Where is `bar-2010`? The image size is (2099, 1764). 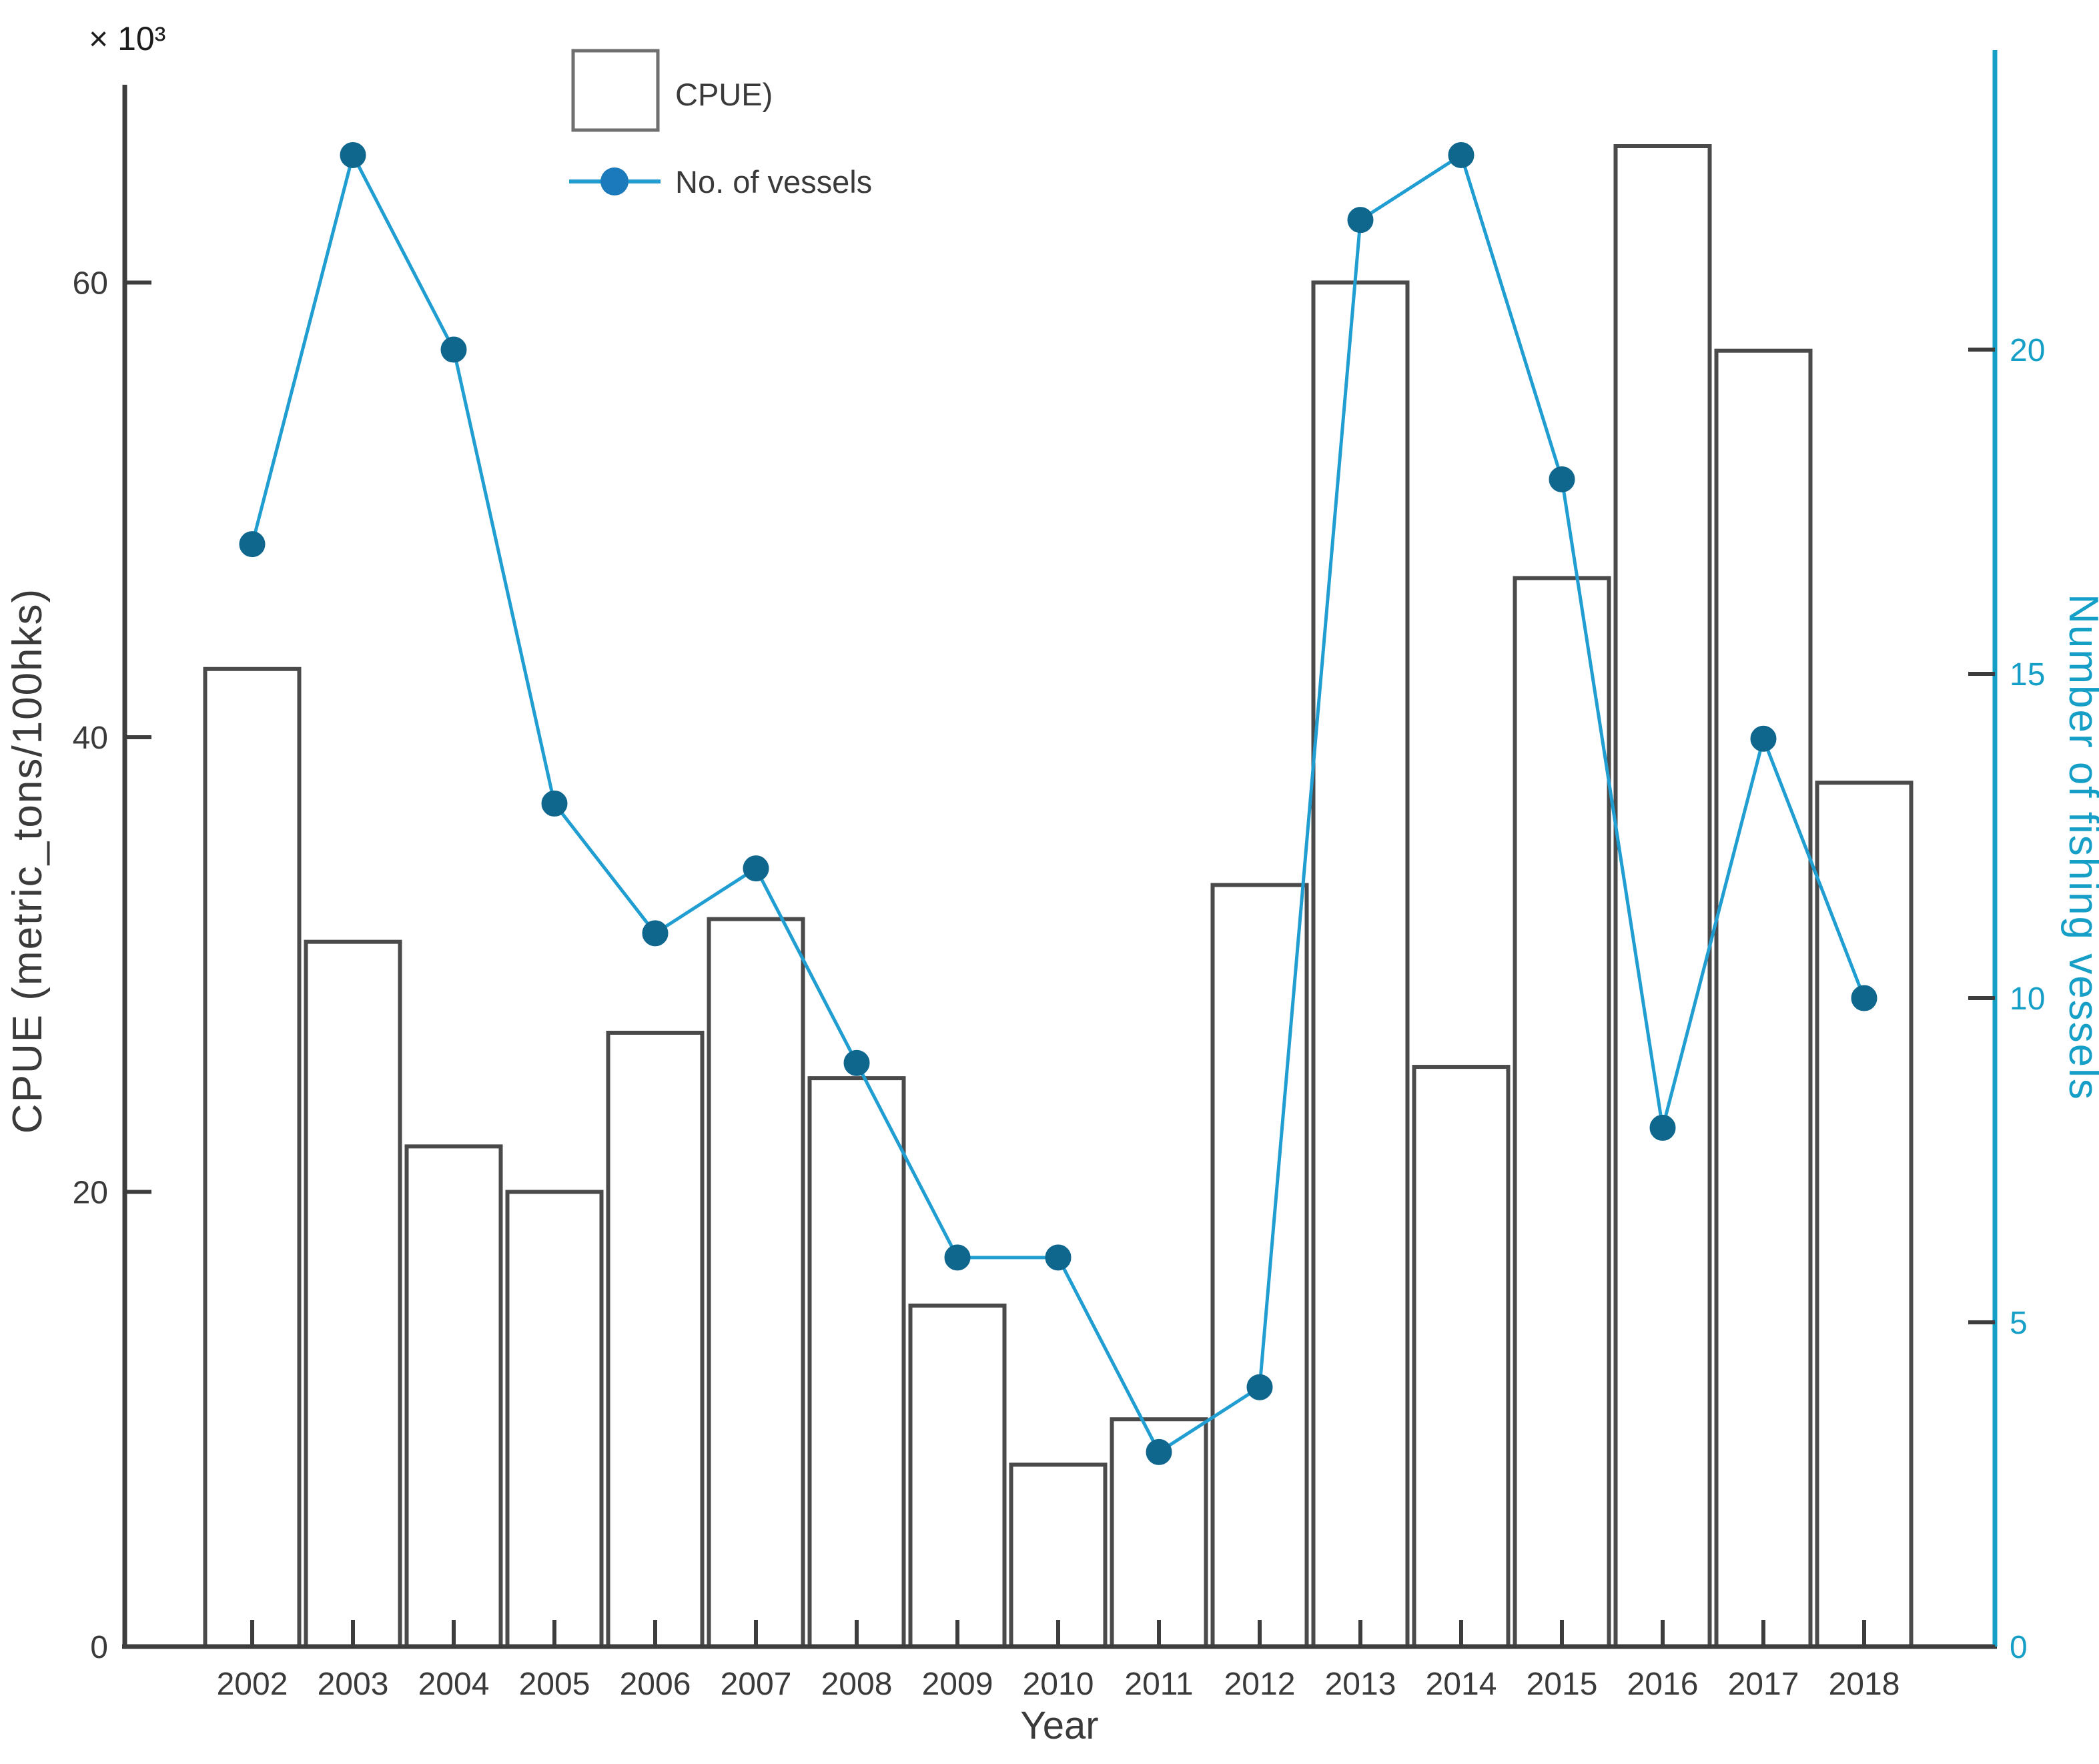 bar-2010 is located at coordinates (1058, 1555).